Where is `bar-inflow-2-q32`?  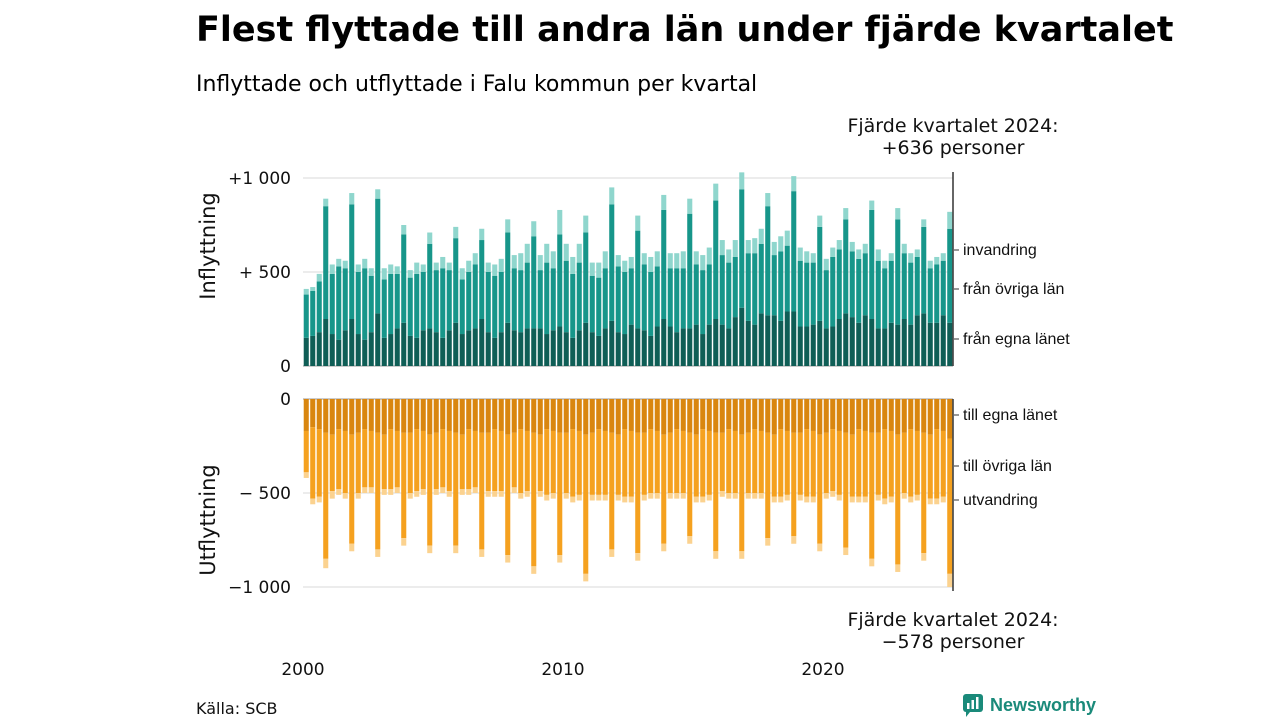 bar-inflow-2-q32 is located at coordinates (508, 277).